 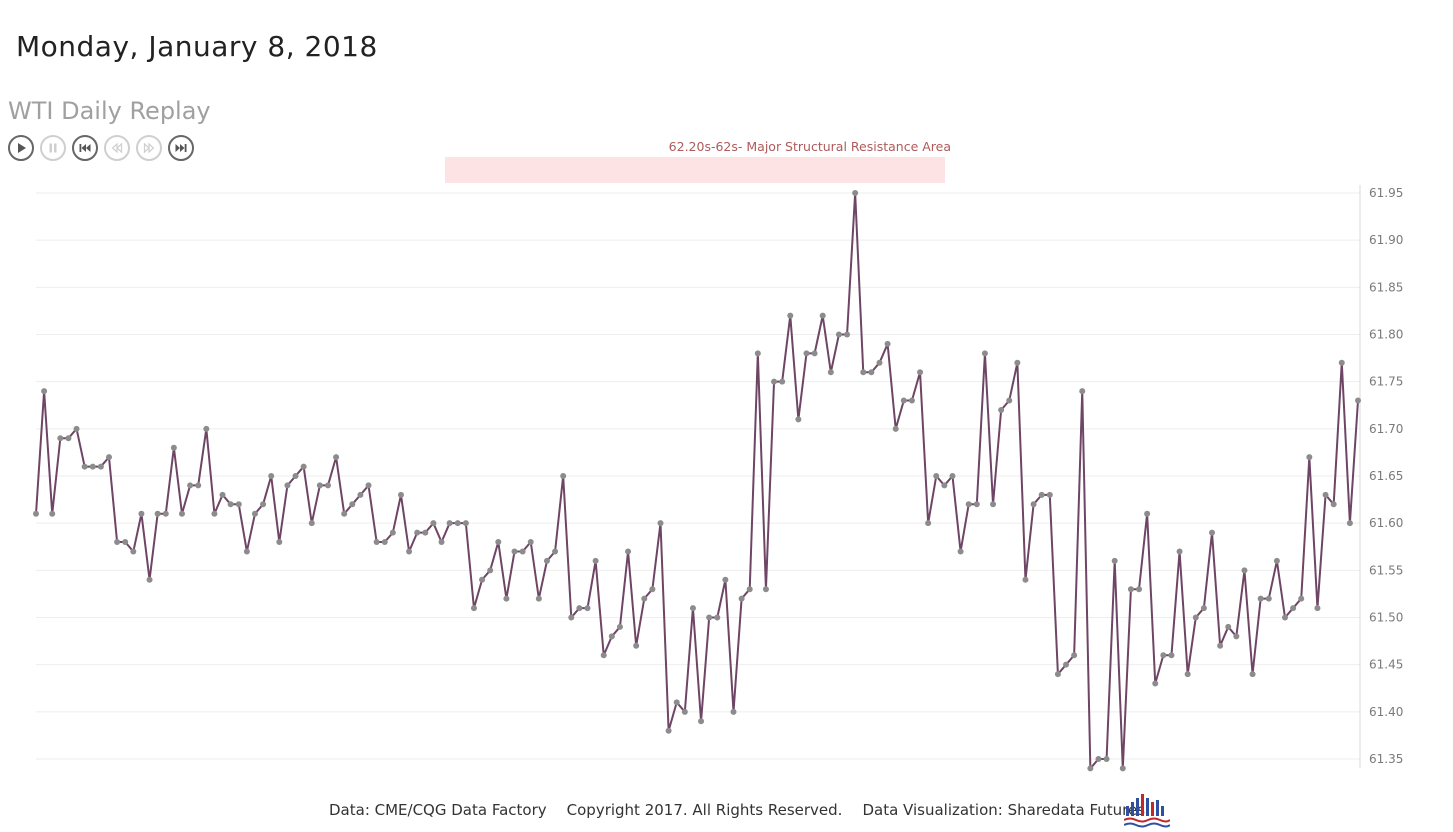 I want to click on step-back-button, so click(x=117, y=148).